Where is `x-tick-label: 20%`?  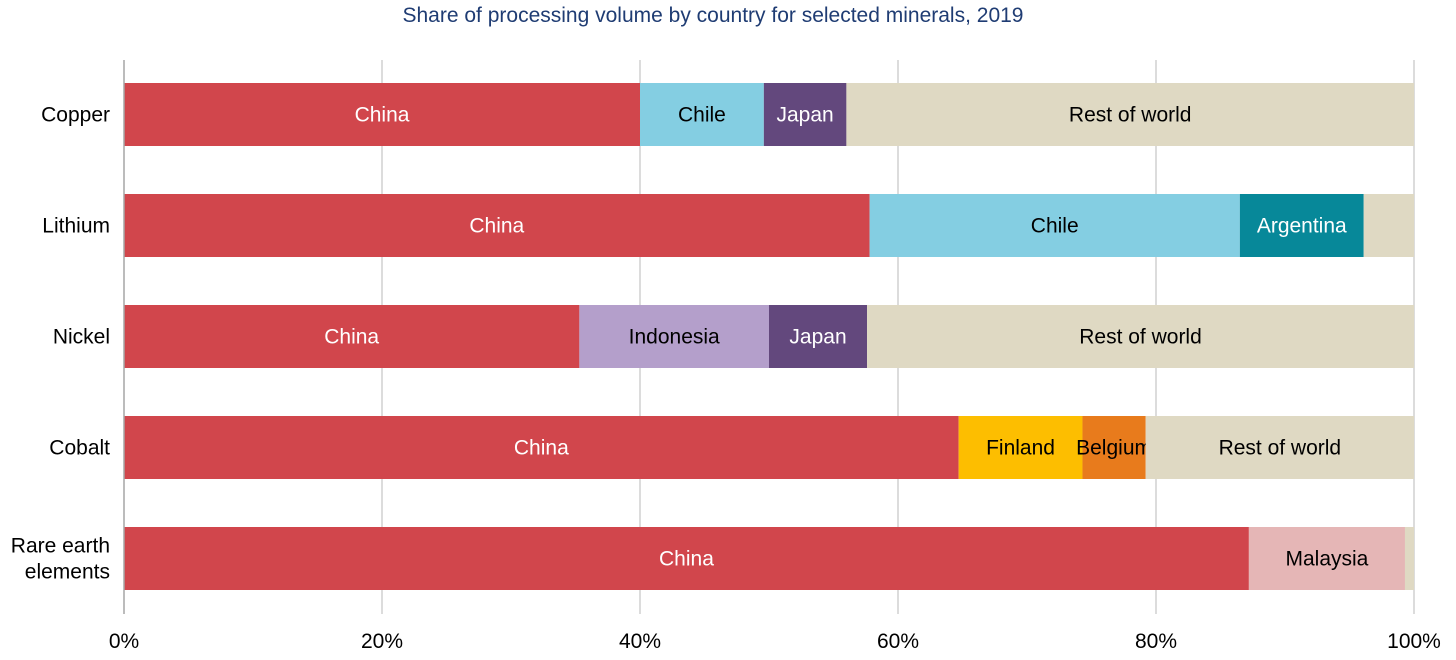 x-tick-label: 20% is located at coordinates (382, 641).